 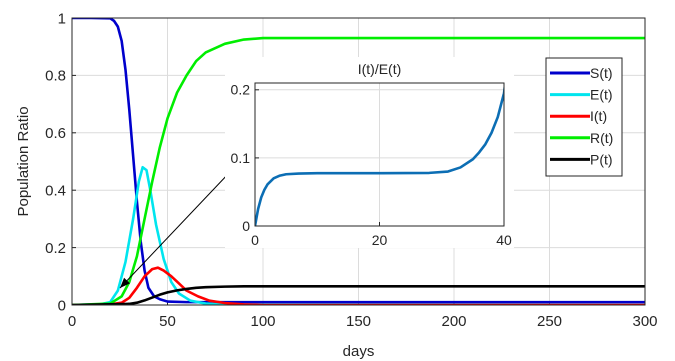 What do you see at coordinates (55, 190) in the screenshot?
I see `main-y-tick-label: 0.4` at bounding box center [55, 190].